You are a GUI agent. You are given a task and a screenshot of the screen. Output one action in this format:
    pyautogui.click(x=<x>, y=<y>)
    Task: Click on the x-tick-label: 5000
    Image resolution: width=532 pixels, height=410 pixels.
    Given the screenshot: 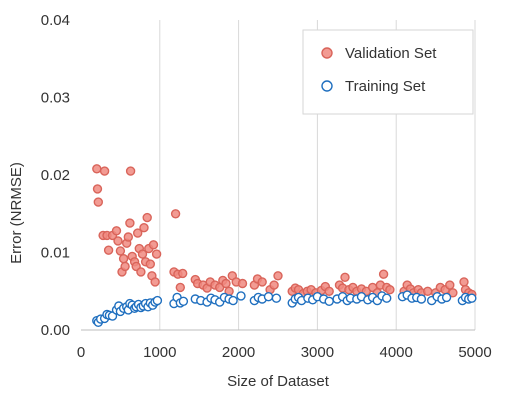 What is the action you would take?
    pyautogui.click(x=474, y=352)
    